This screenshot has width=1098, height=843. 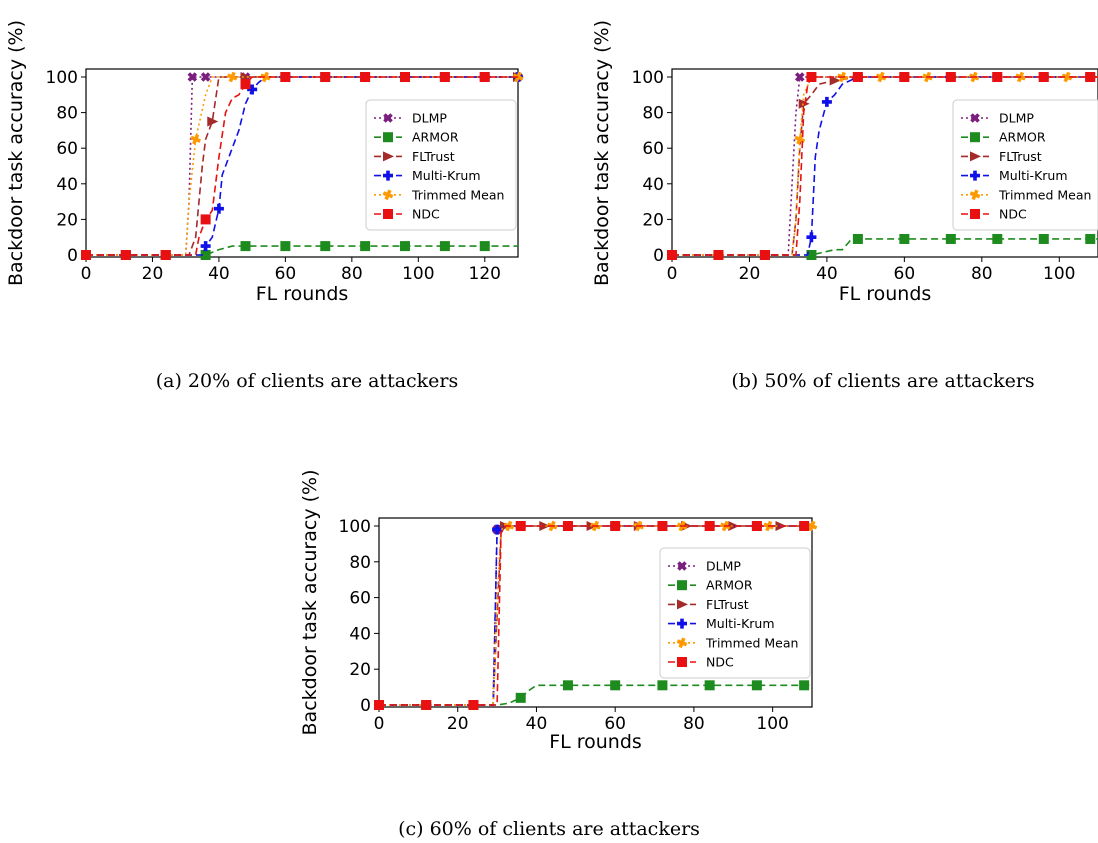 What do you see at coordinates (360, 599) in the screenshot?
I see `y-tick-label: 60` at bounding box center [360, 599].